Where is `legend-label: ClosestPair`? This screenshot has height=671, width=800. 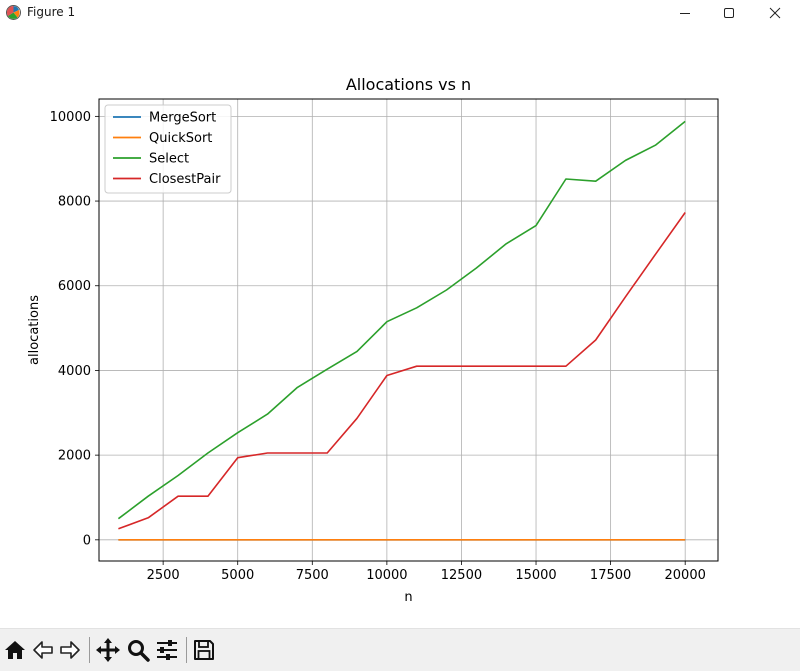 legend-label: ClosestPair is located at coordinates (185, 179).